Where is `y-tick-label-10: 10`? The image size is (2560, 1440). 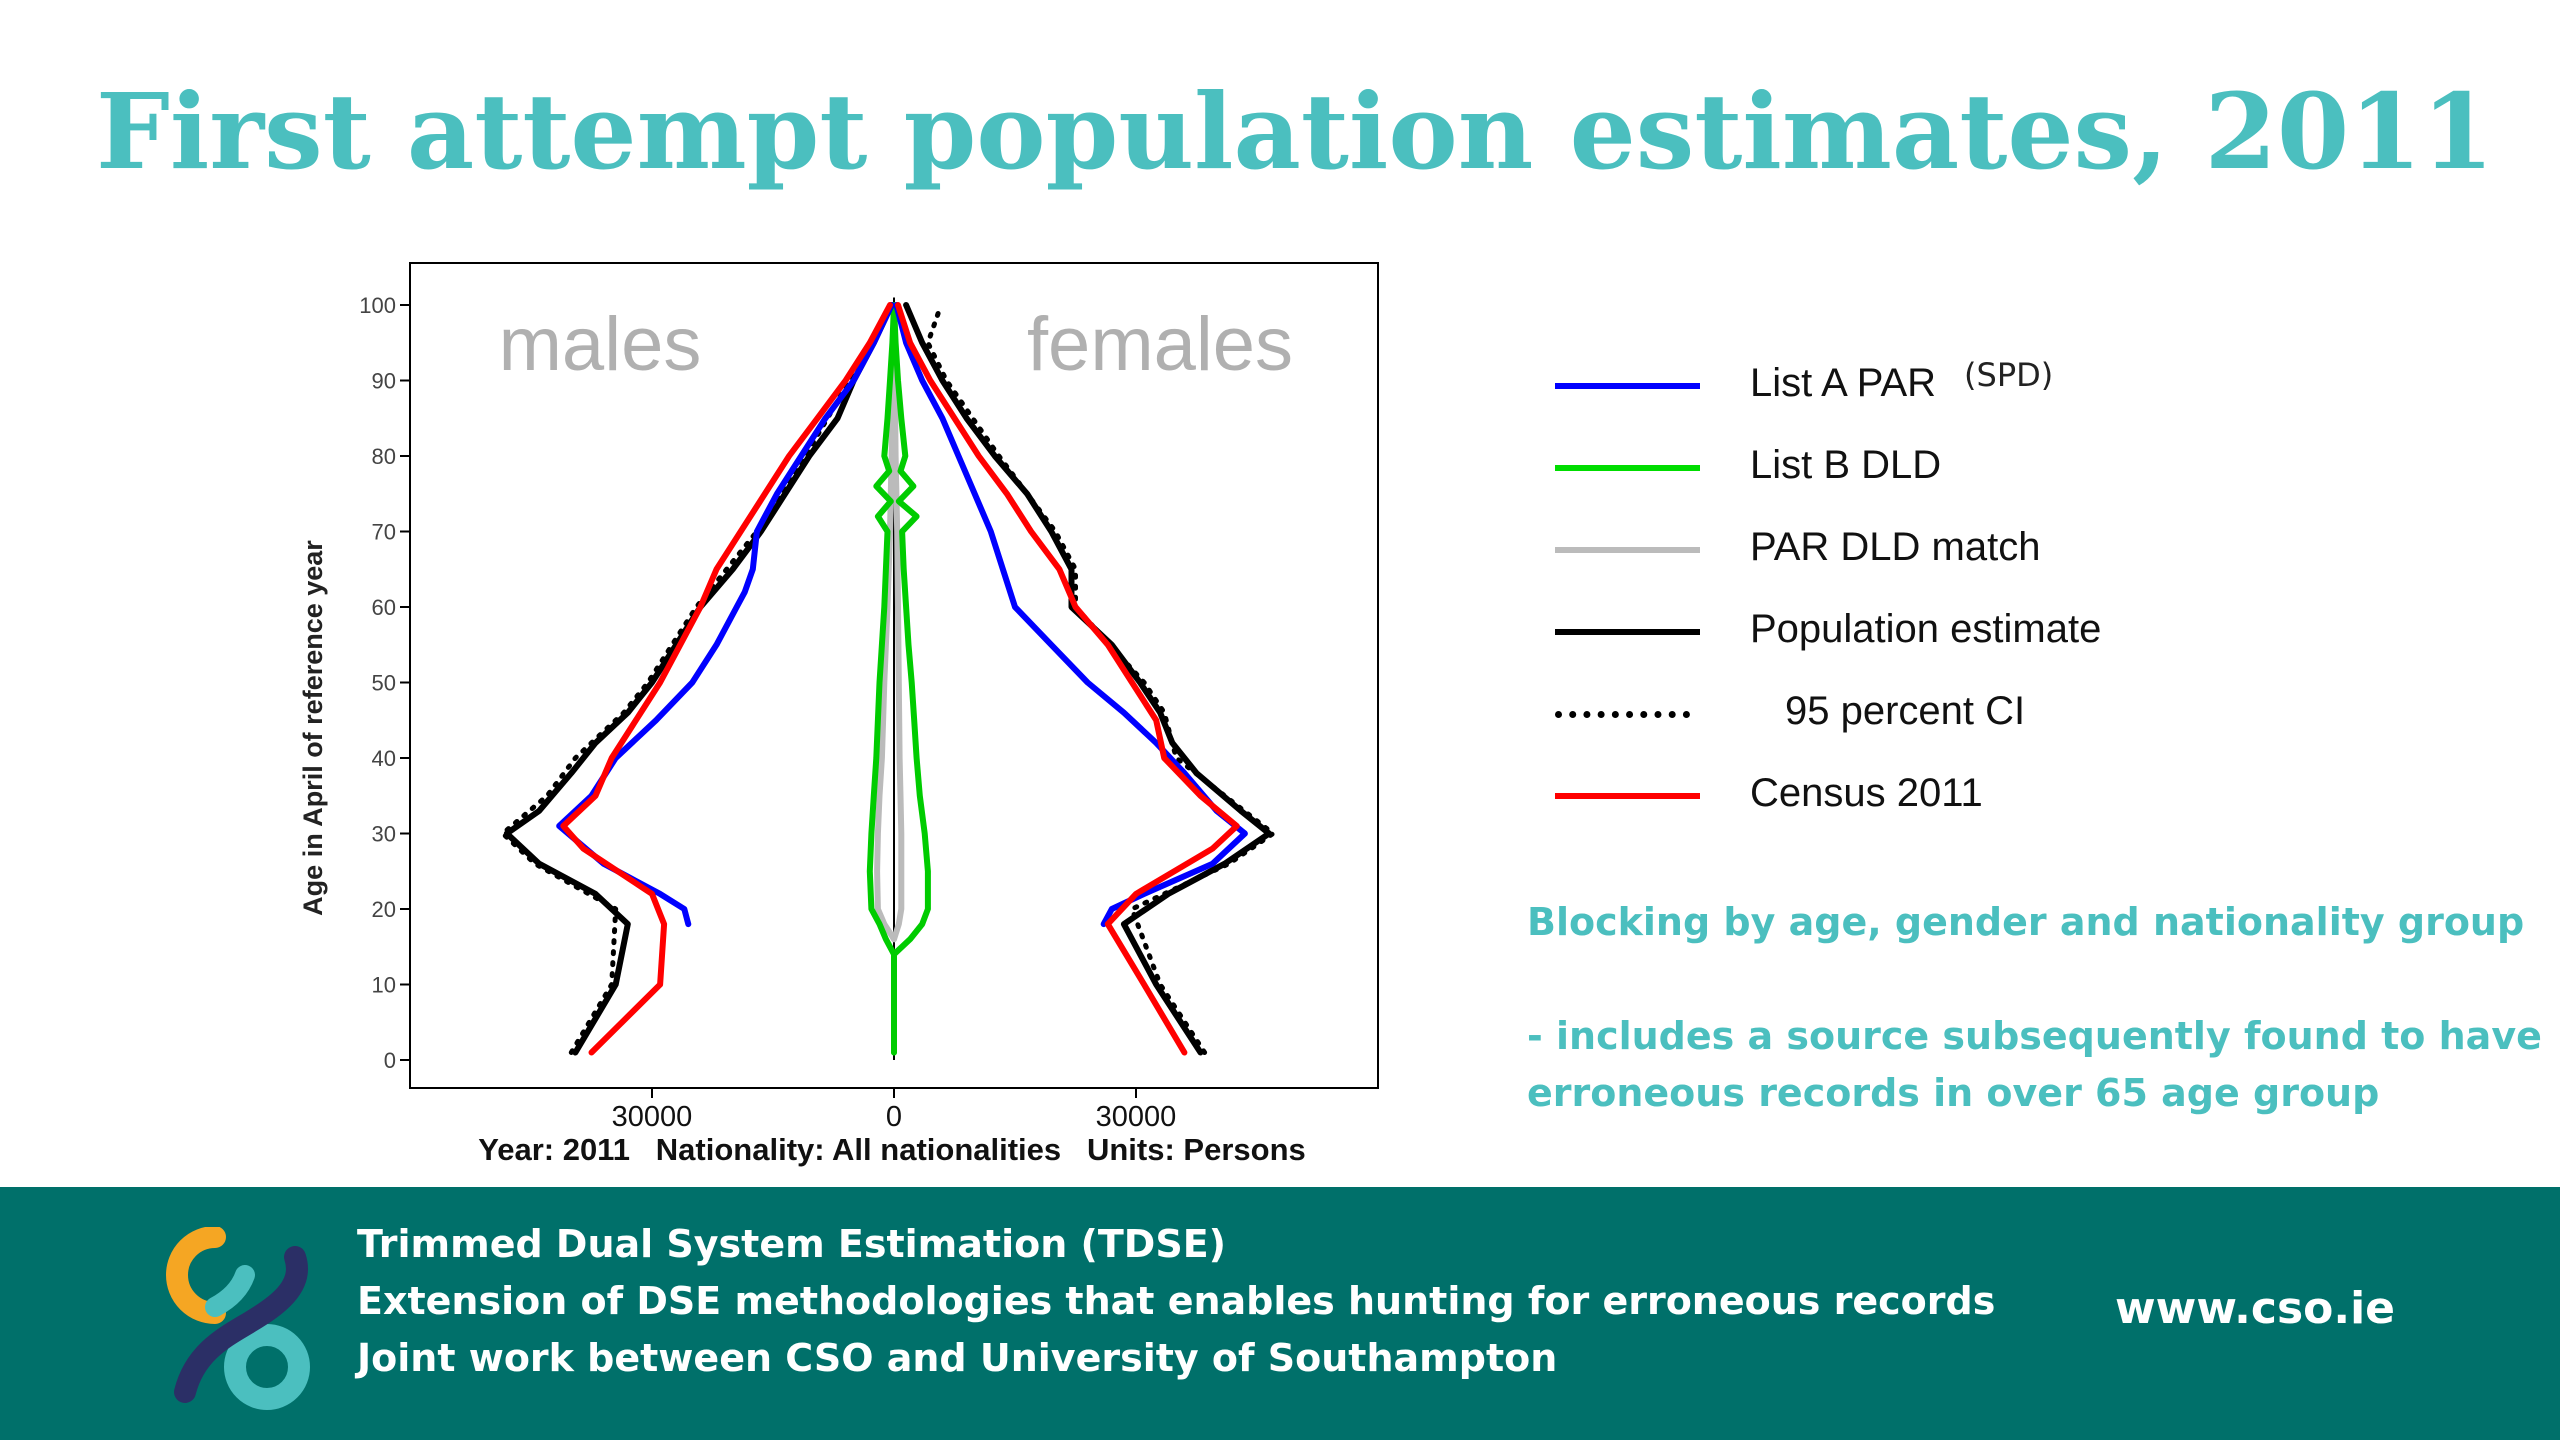 y-tick-label-10: 10 is located at coordinates (384, 985).